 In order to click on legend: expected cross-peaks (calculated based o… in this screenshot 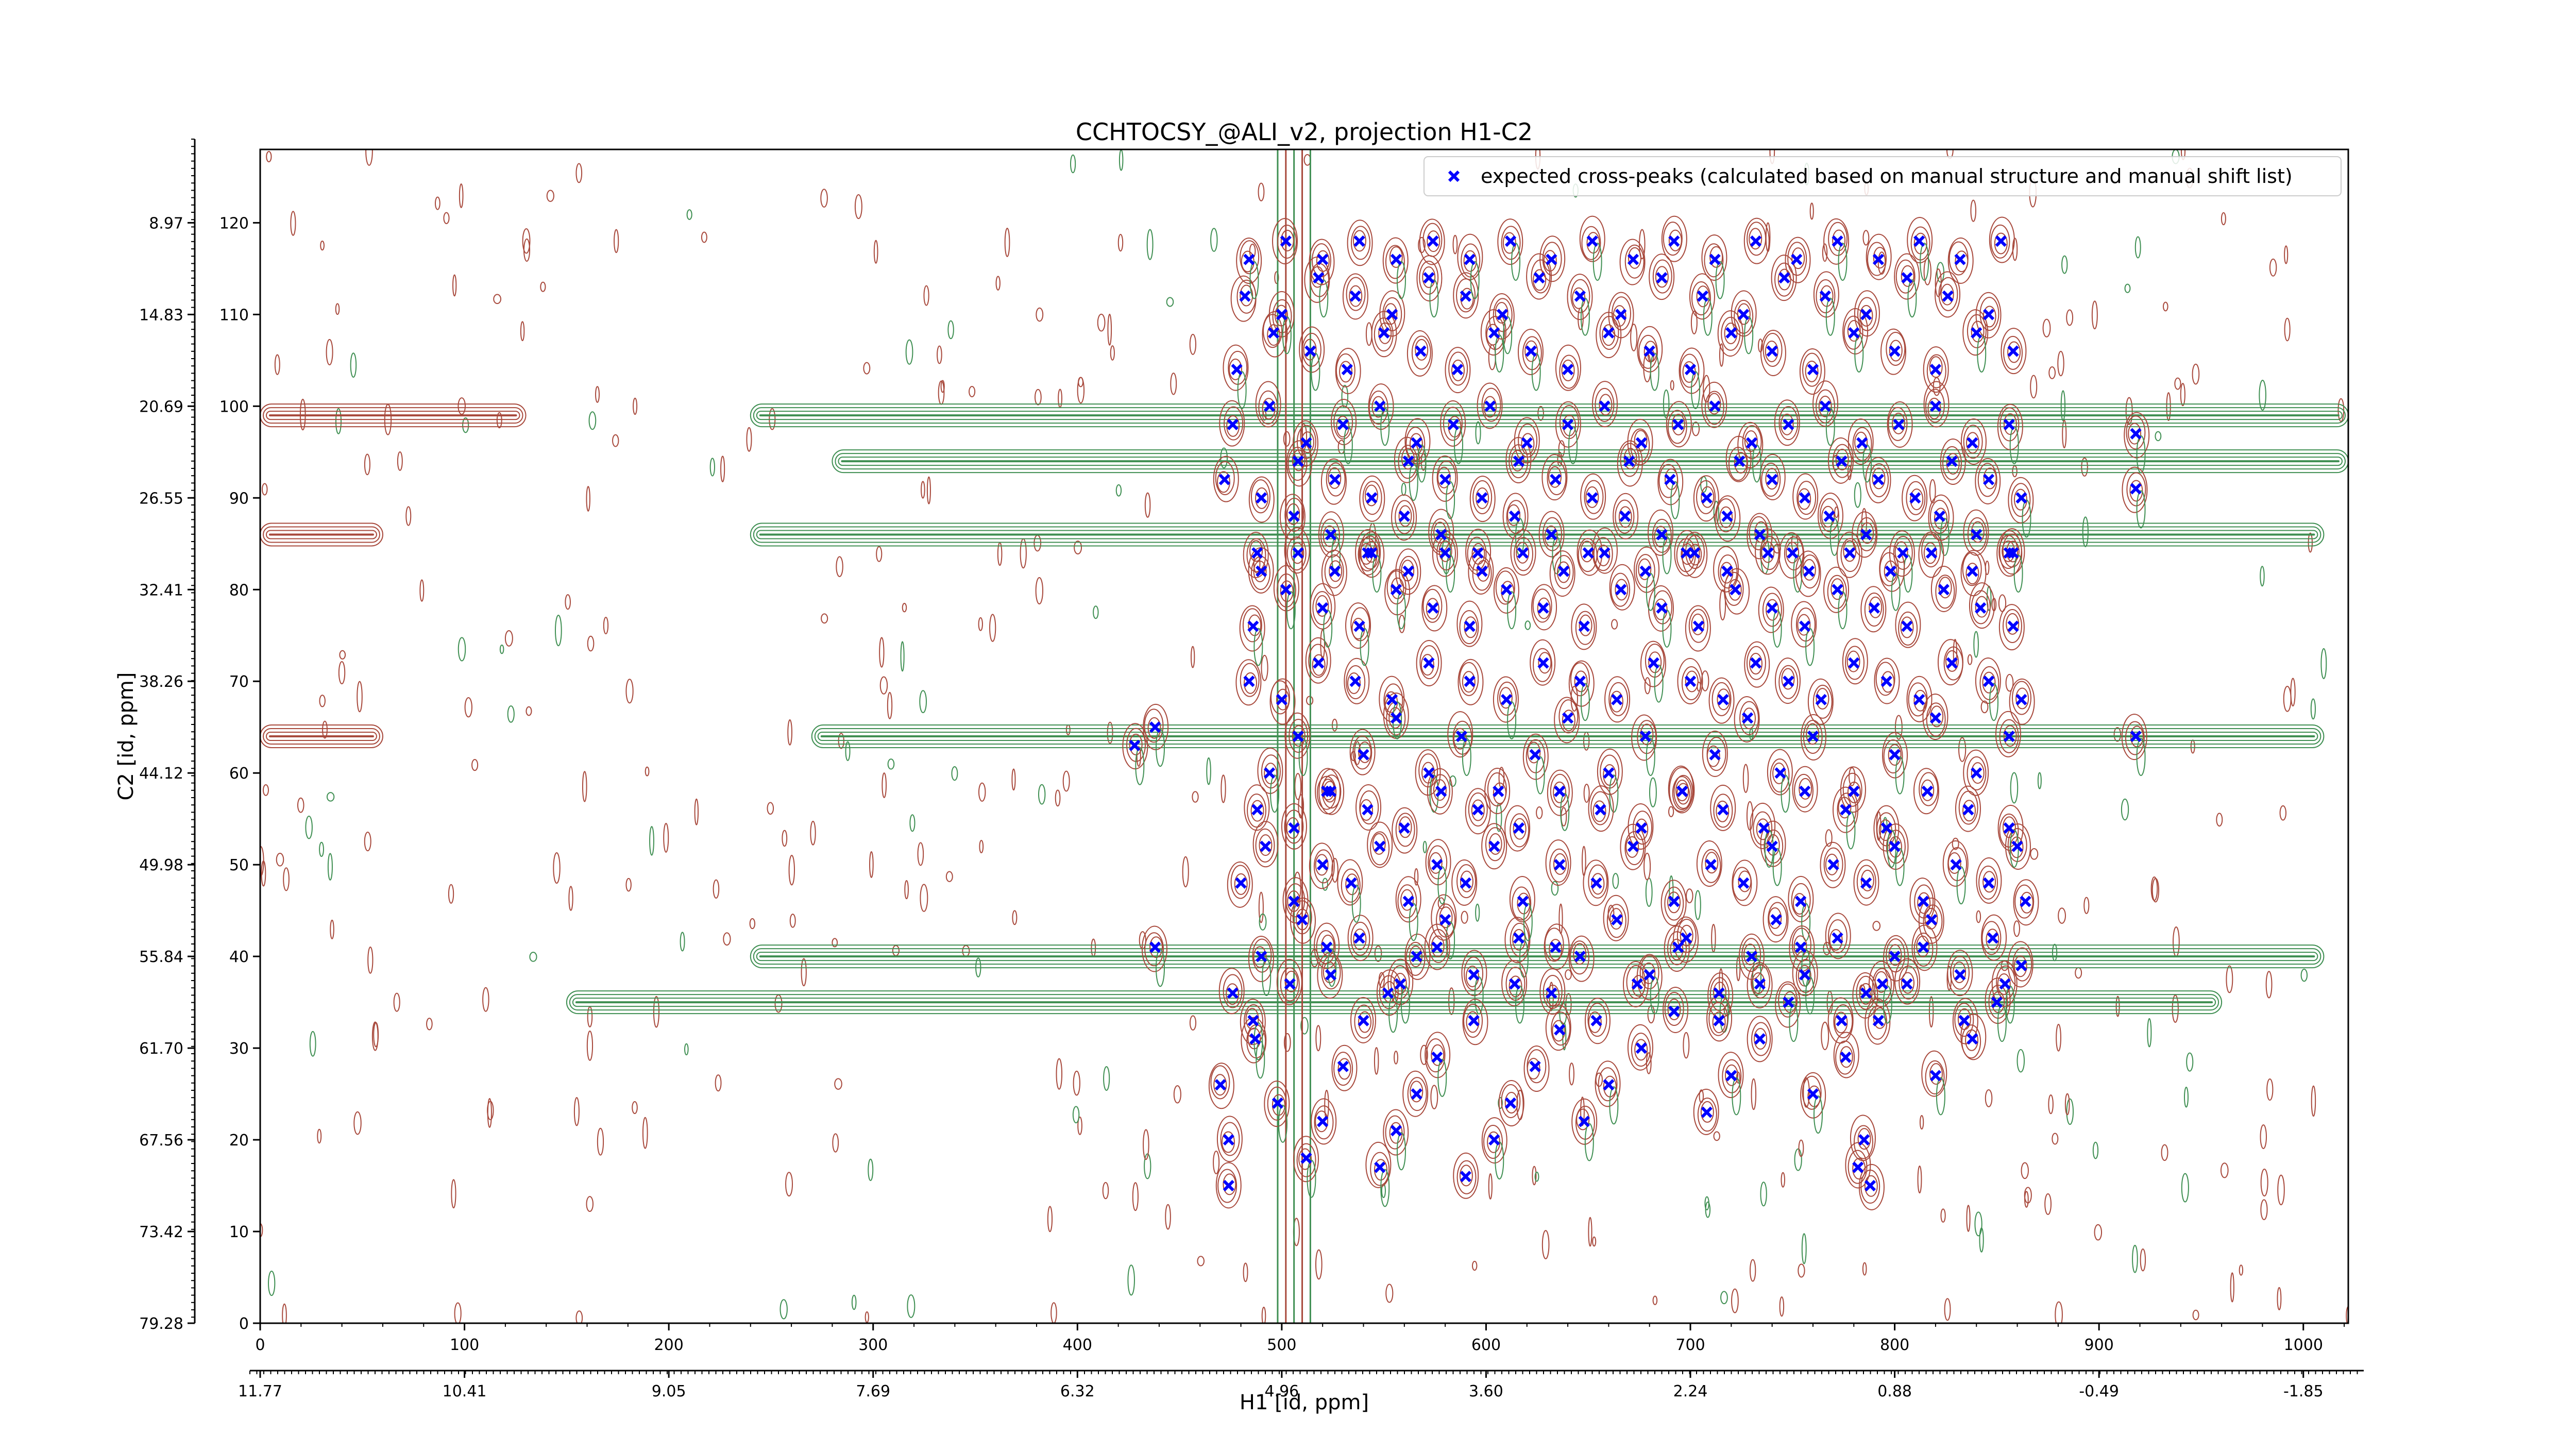, I will do `click(1882, 176)`.